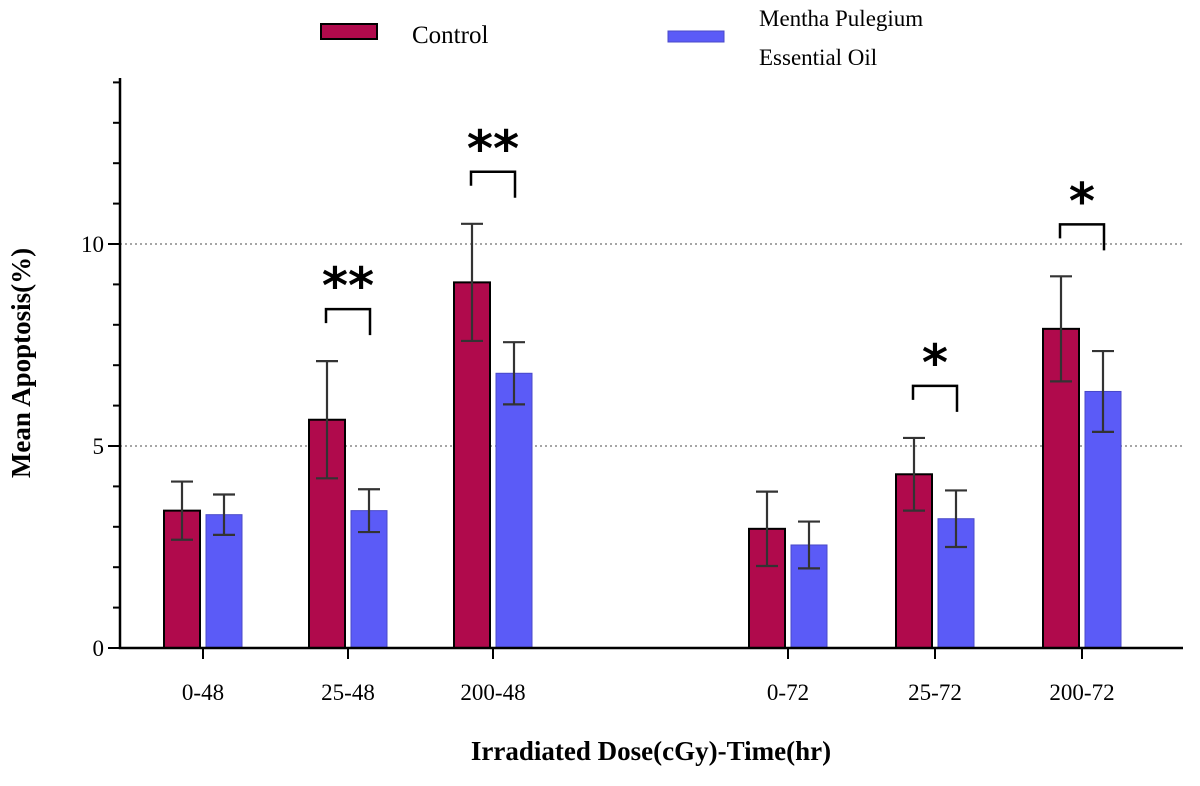 This screenshot has width=1200, height=786. I want to click on y-axis-title: Mean Apoptosis(%), so click(21, 363).